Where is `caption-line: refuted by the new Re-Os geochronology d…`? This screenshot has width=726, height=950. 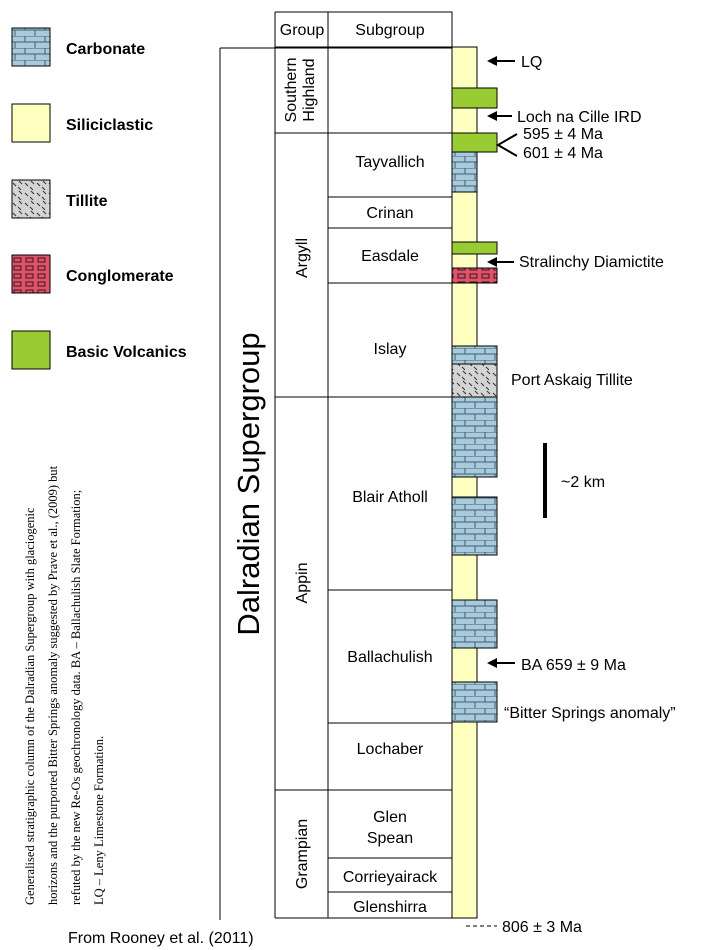 caption-line: refuted by the new Re-Os geochronology d… is located at coordinates (76, 697).